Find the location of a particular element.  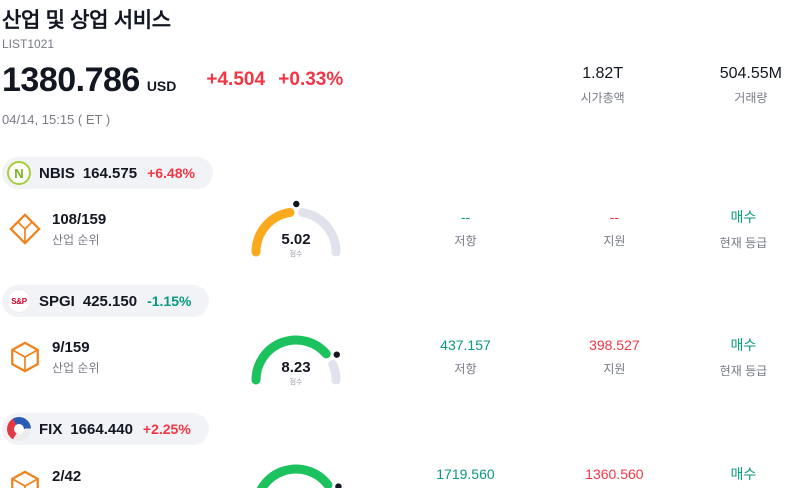

market-cap-value: 1.82T is located at coordinates (603, 73).